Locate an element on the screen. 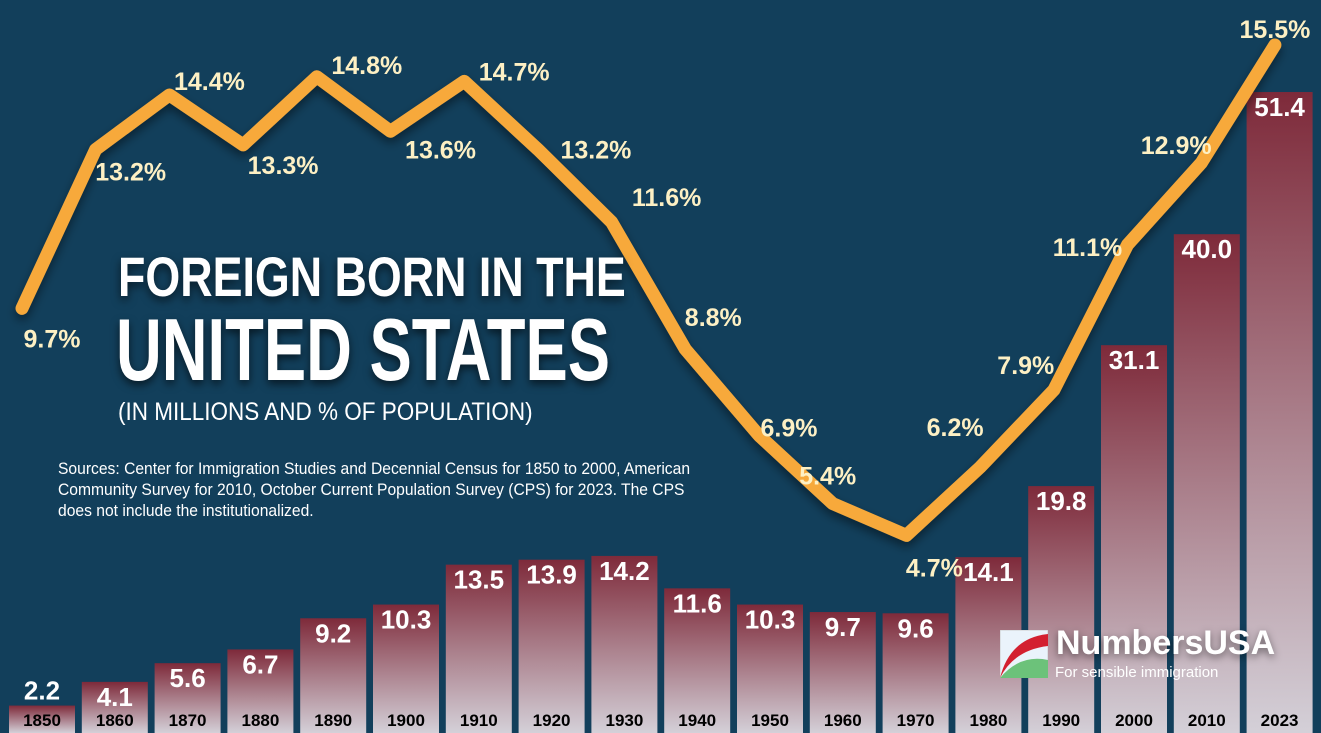  title-line-1: FOREIGN BORN IN THE is located at coordinates (372, 276).